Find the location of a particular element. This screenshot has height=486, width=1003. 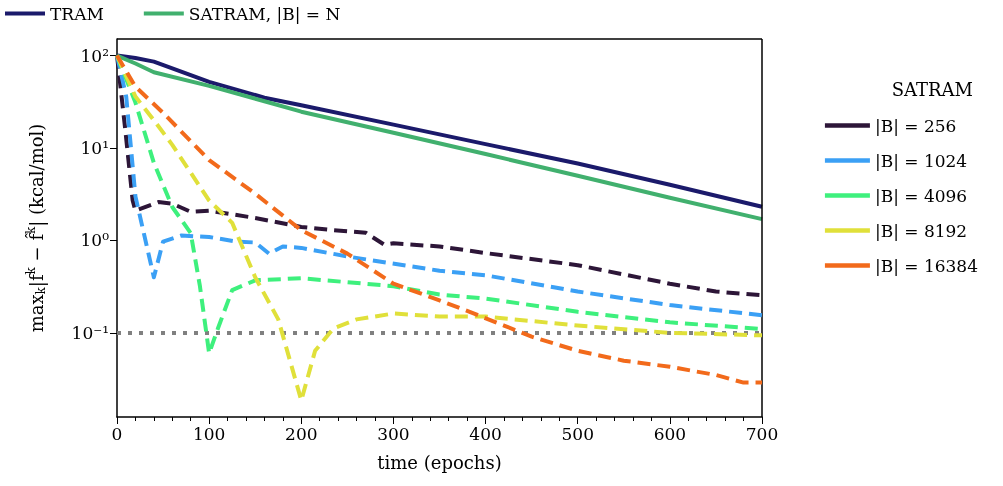

legend-label: |B| = 8192 is located at coordinates (921, 230).